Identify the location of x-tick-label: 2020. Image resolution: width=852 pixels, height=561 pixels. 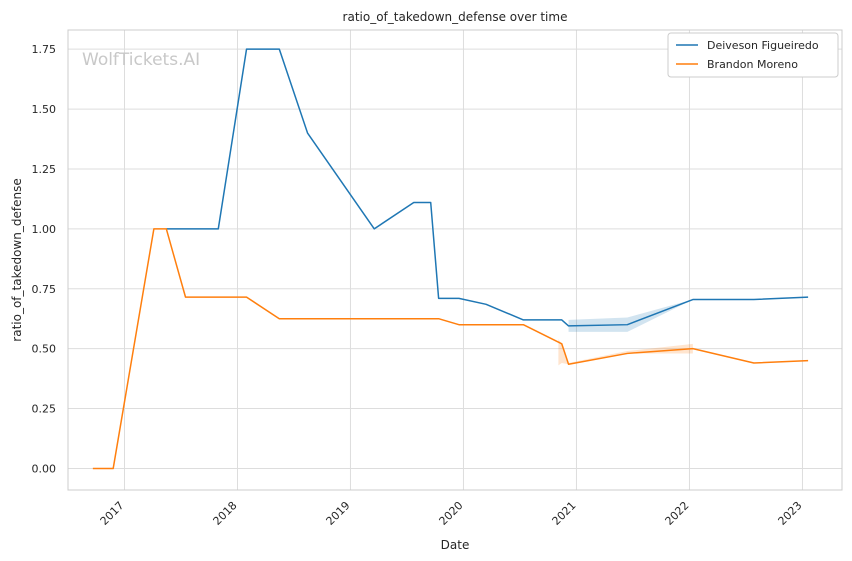
(451, 513).